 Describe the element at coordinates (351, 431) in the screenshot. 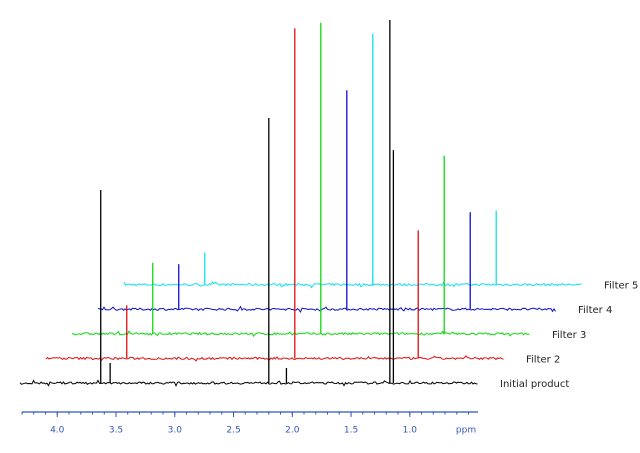

I see `x-tick-label: 1.5` at that location.